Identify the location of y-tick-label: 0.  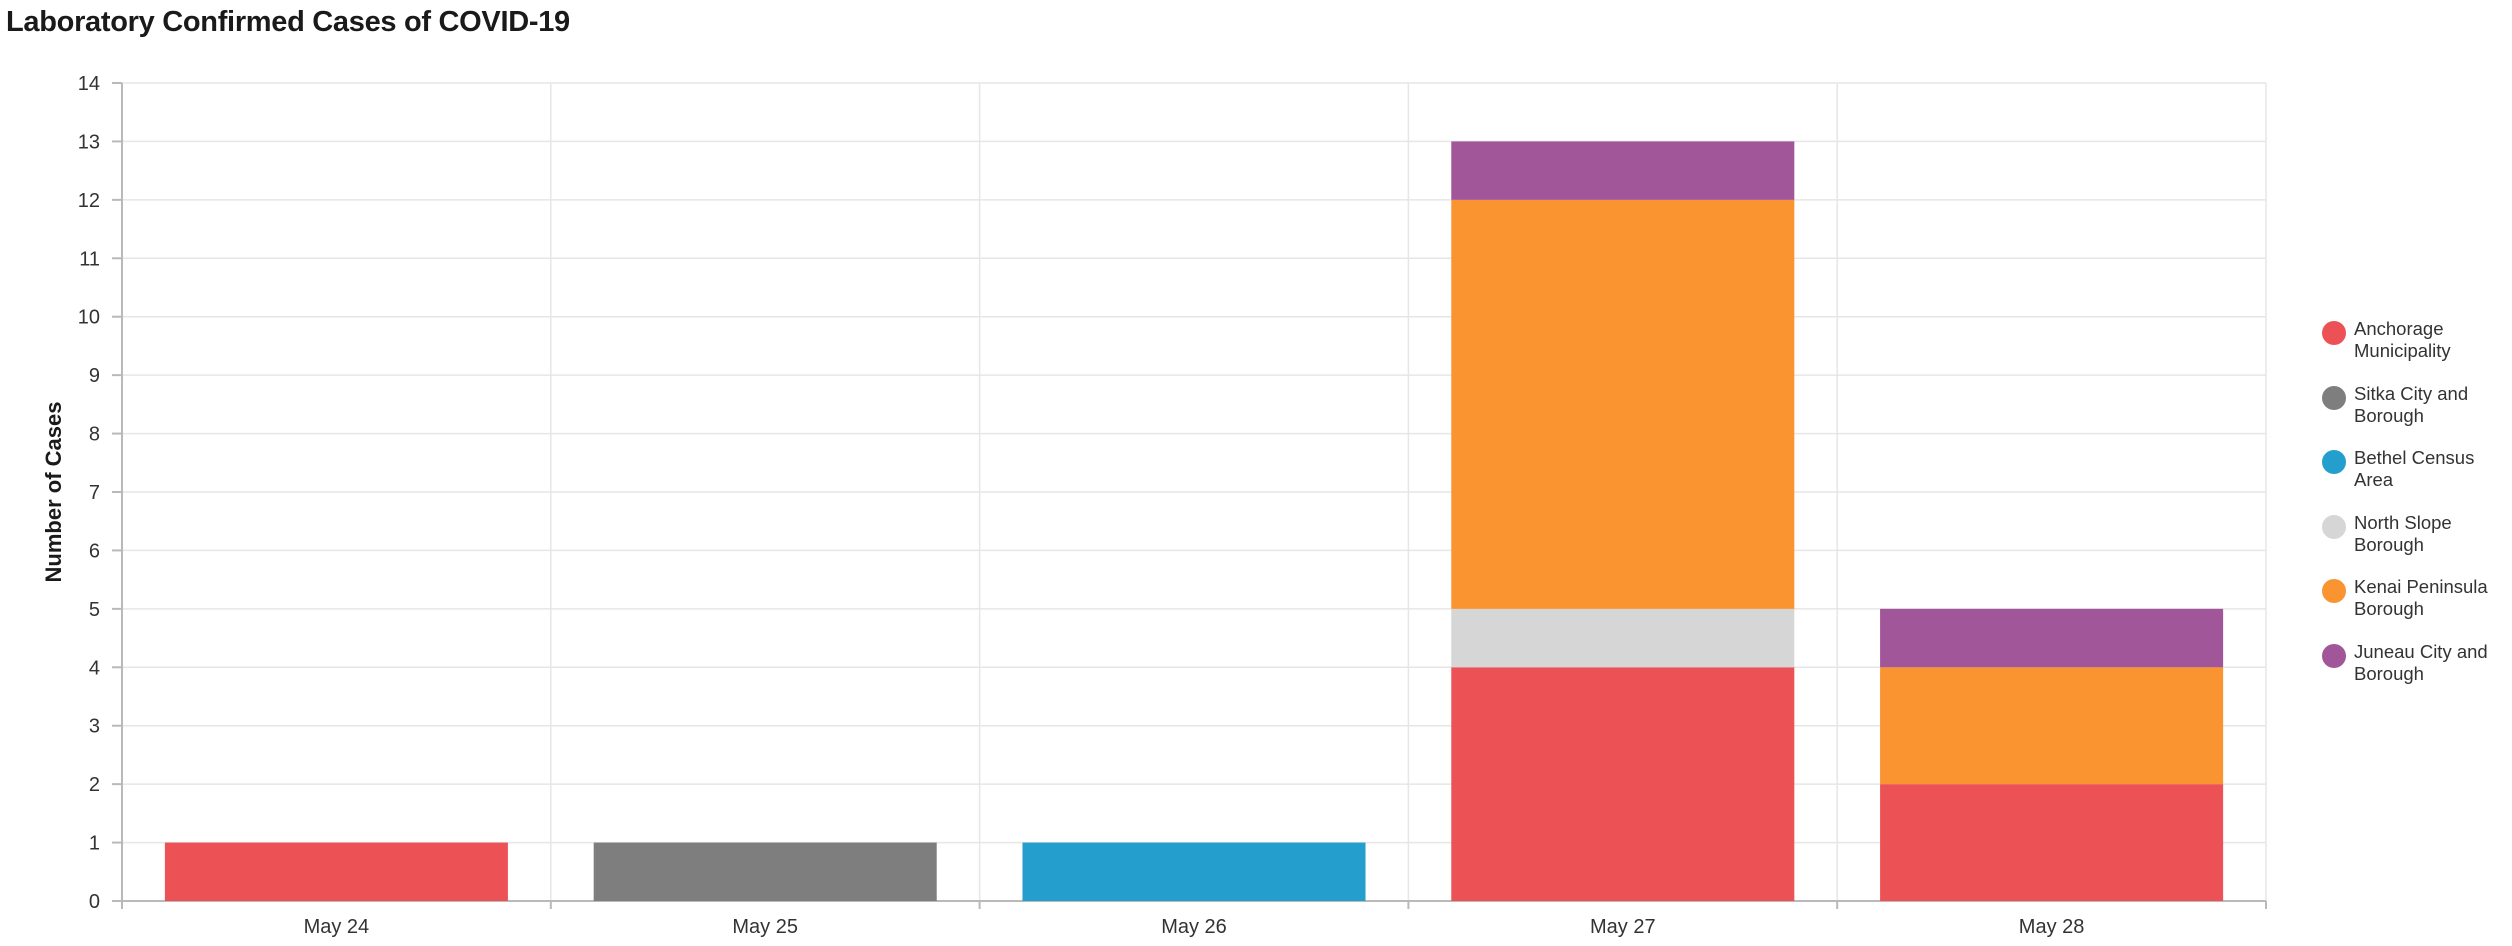
(94, 902).